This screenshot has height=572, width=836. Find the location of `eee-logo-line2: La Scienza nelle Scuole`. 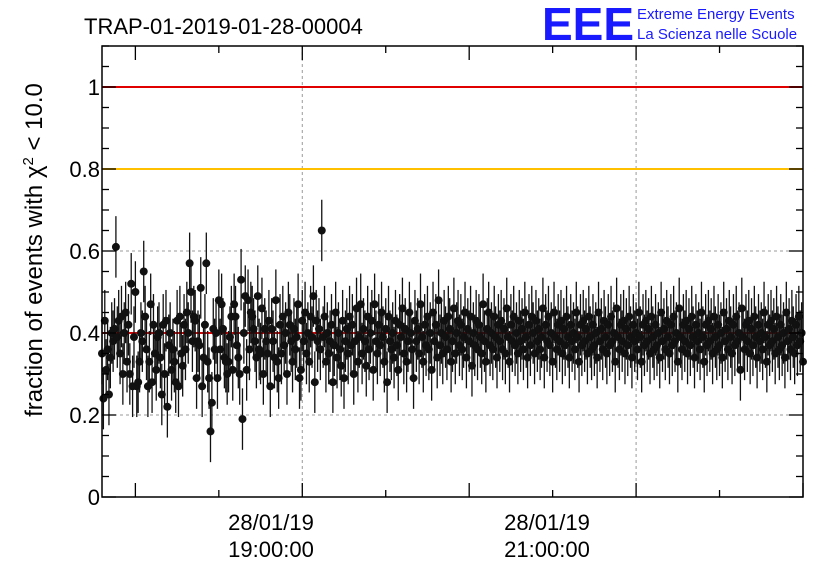

eee-logo-line2: La Scienza nelle Scuole is located at coordinates (717, 34).